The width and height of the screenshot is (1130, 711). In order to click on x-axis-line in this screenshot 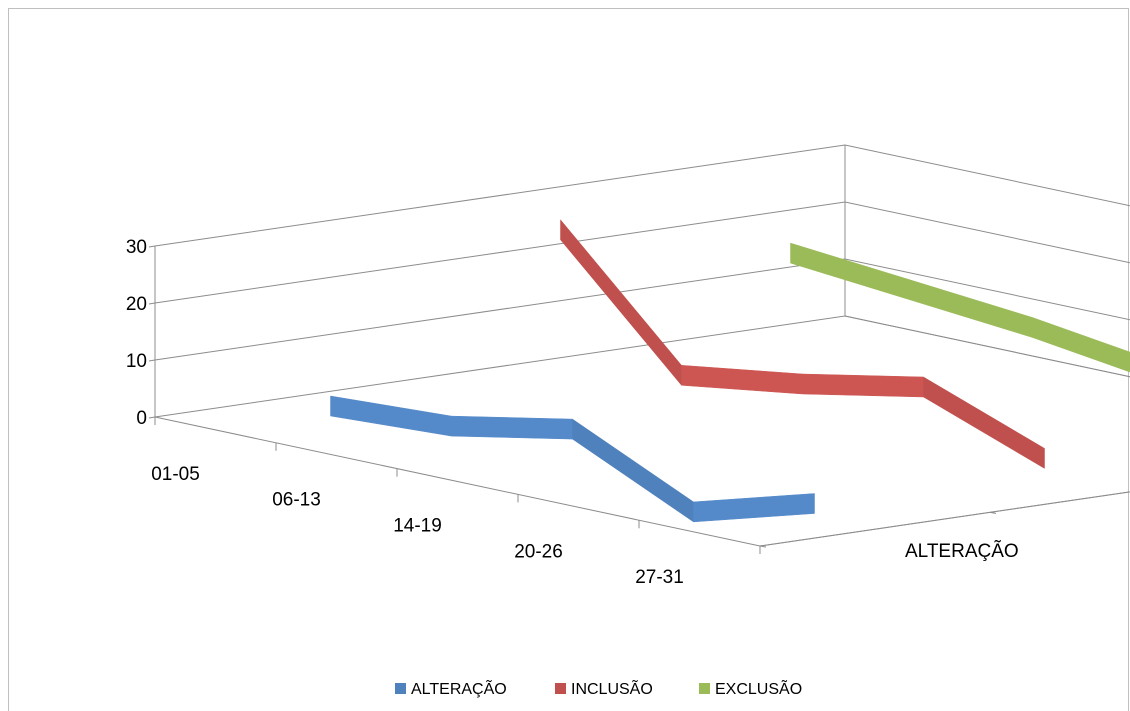, I will do `click(457, 481)`.